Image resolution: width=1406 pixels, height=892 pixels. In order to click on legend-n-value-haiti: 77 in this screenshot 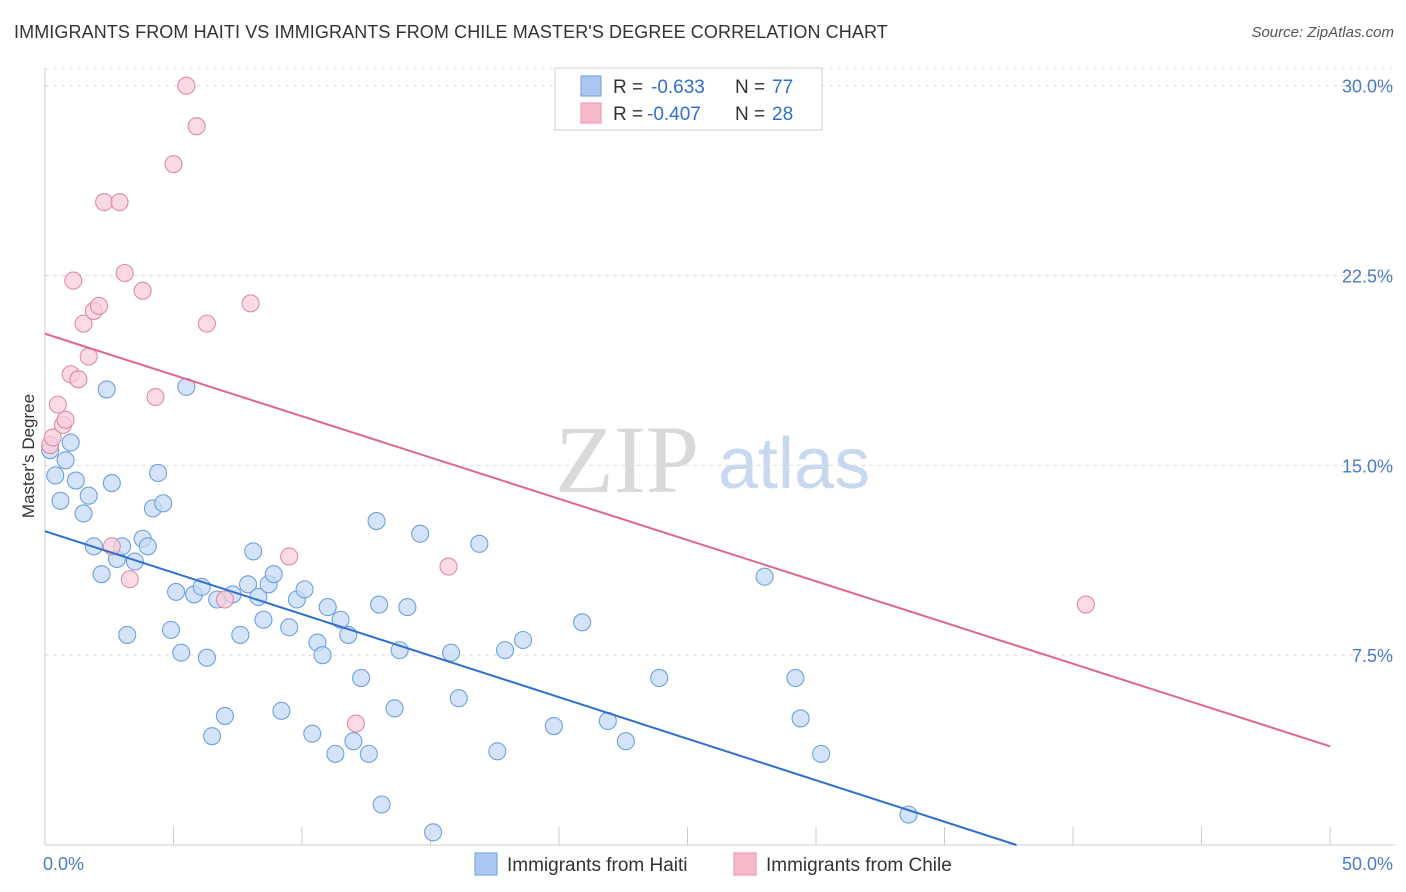, I will do `click(782, 87)`.